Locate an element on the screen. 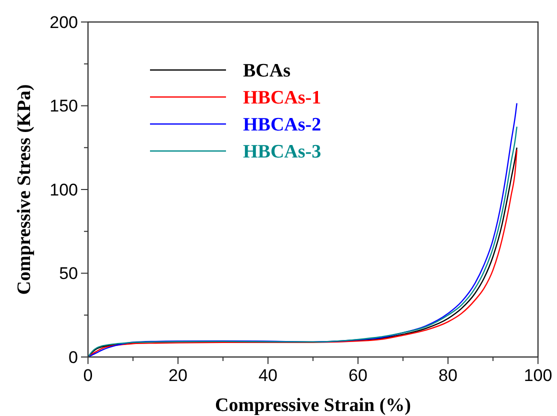 Image resolution: width=557 pixels, height=416 pixels. x-tick-label: 80 is located at coordinates (448, 375).